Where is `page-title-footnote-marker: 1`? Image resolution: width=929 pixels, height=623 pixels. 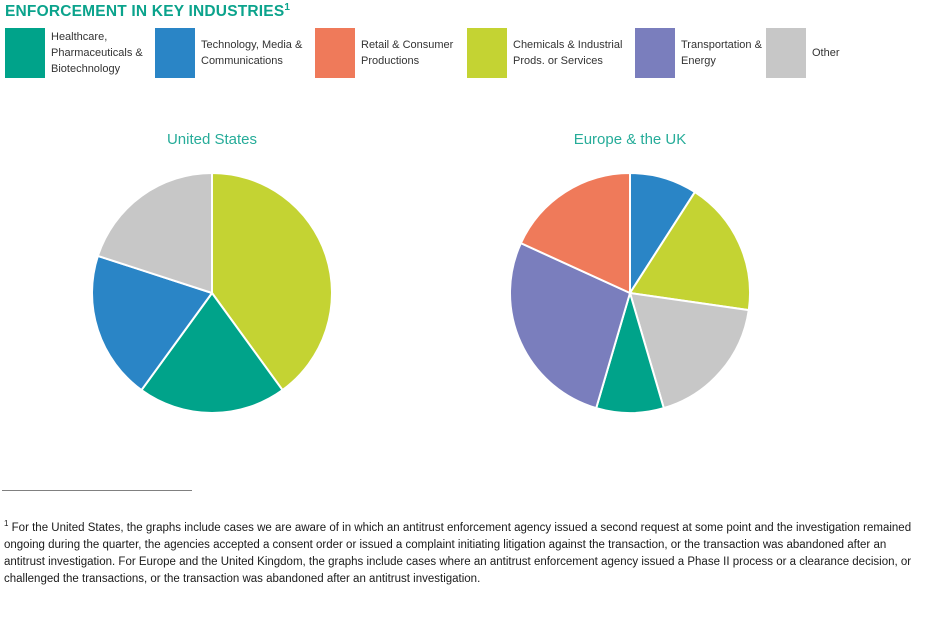
page-title-footnote-marker: 1 is located at coordinates (287, 7).